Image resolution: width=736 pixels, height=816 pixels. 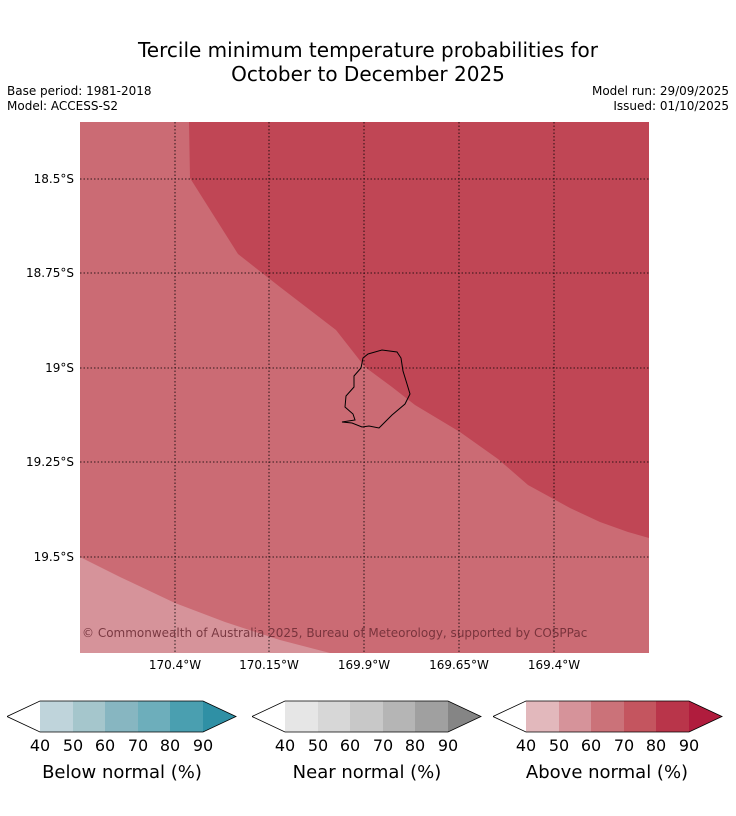 I want to click on colorbar-below-under, so click(x=23, y=716).